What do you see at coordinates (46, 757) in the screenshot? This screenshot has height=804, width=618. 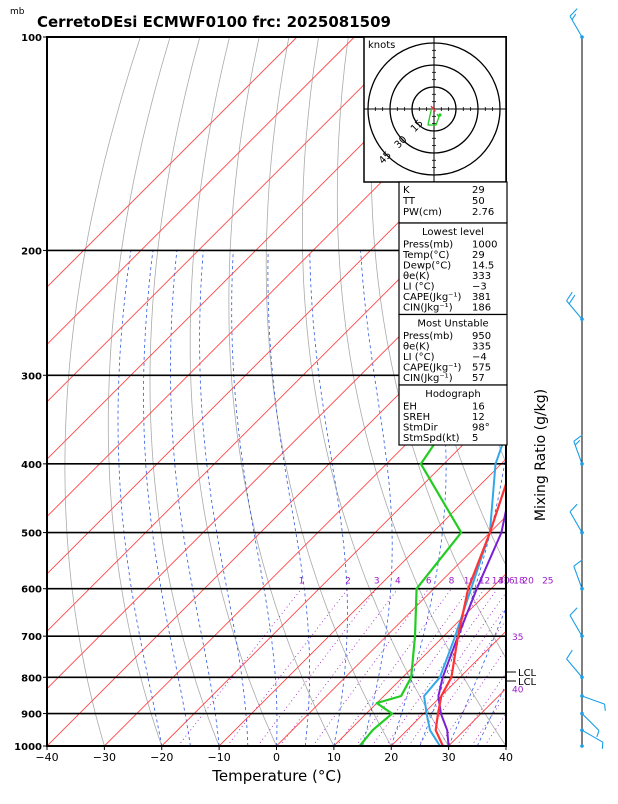 I see `temperature-tick-label: −40` at bounding box center [46, 757].